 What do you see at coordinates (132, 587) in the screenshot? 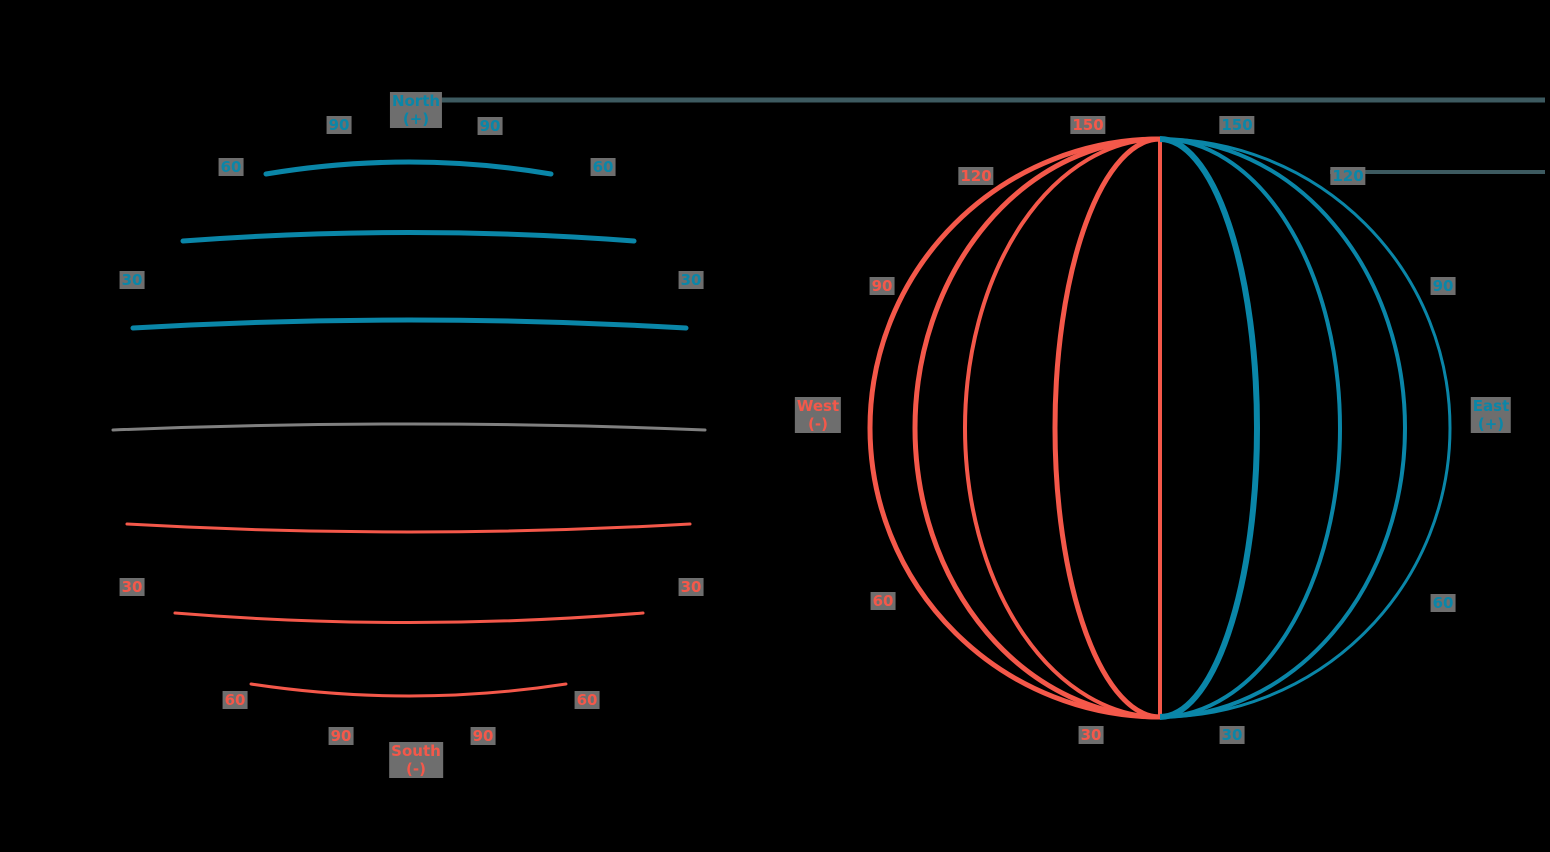
I see `lat-label-s30-left: 30` at bounding box center [132, 587].